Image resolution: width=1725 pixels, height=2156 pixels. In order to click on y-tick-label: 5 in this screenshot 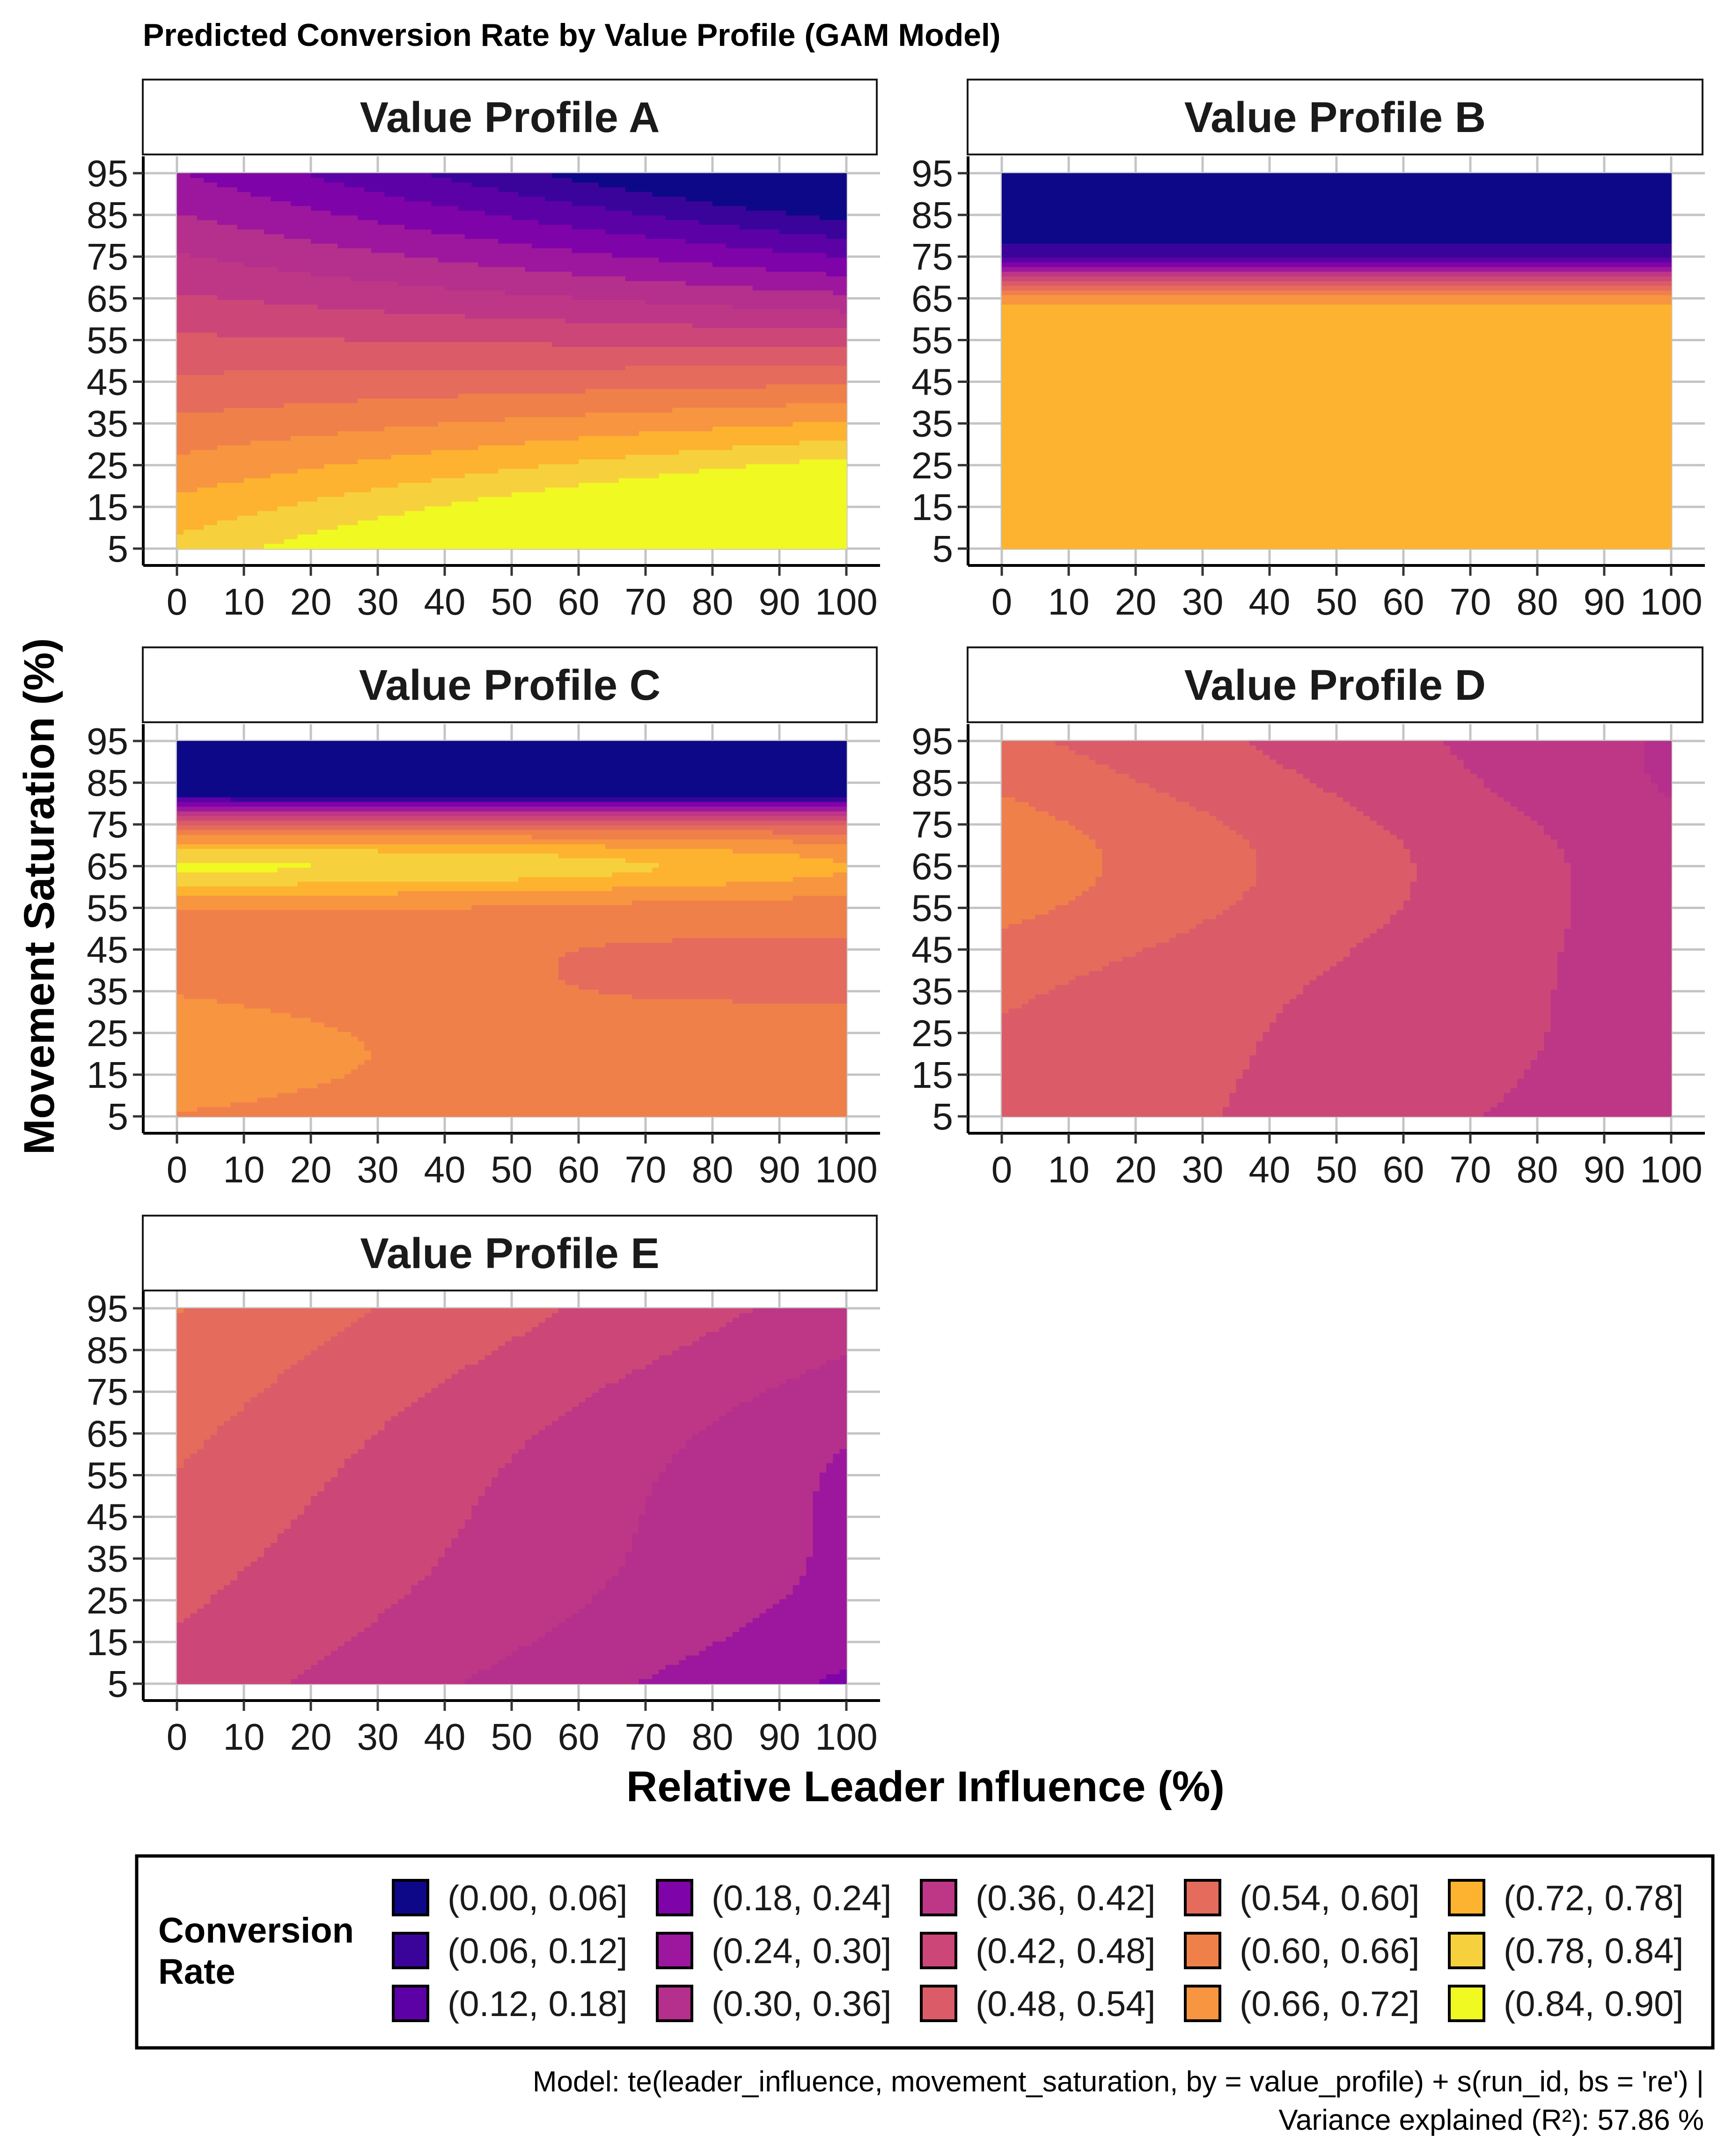, I will do `click(118, 549)`.